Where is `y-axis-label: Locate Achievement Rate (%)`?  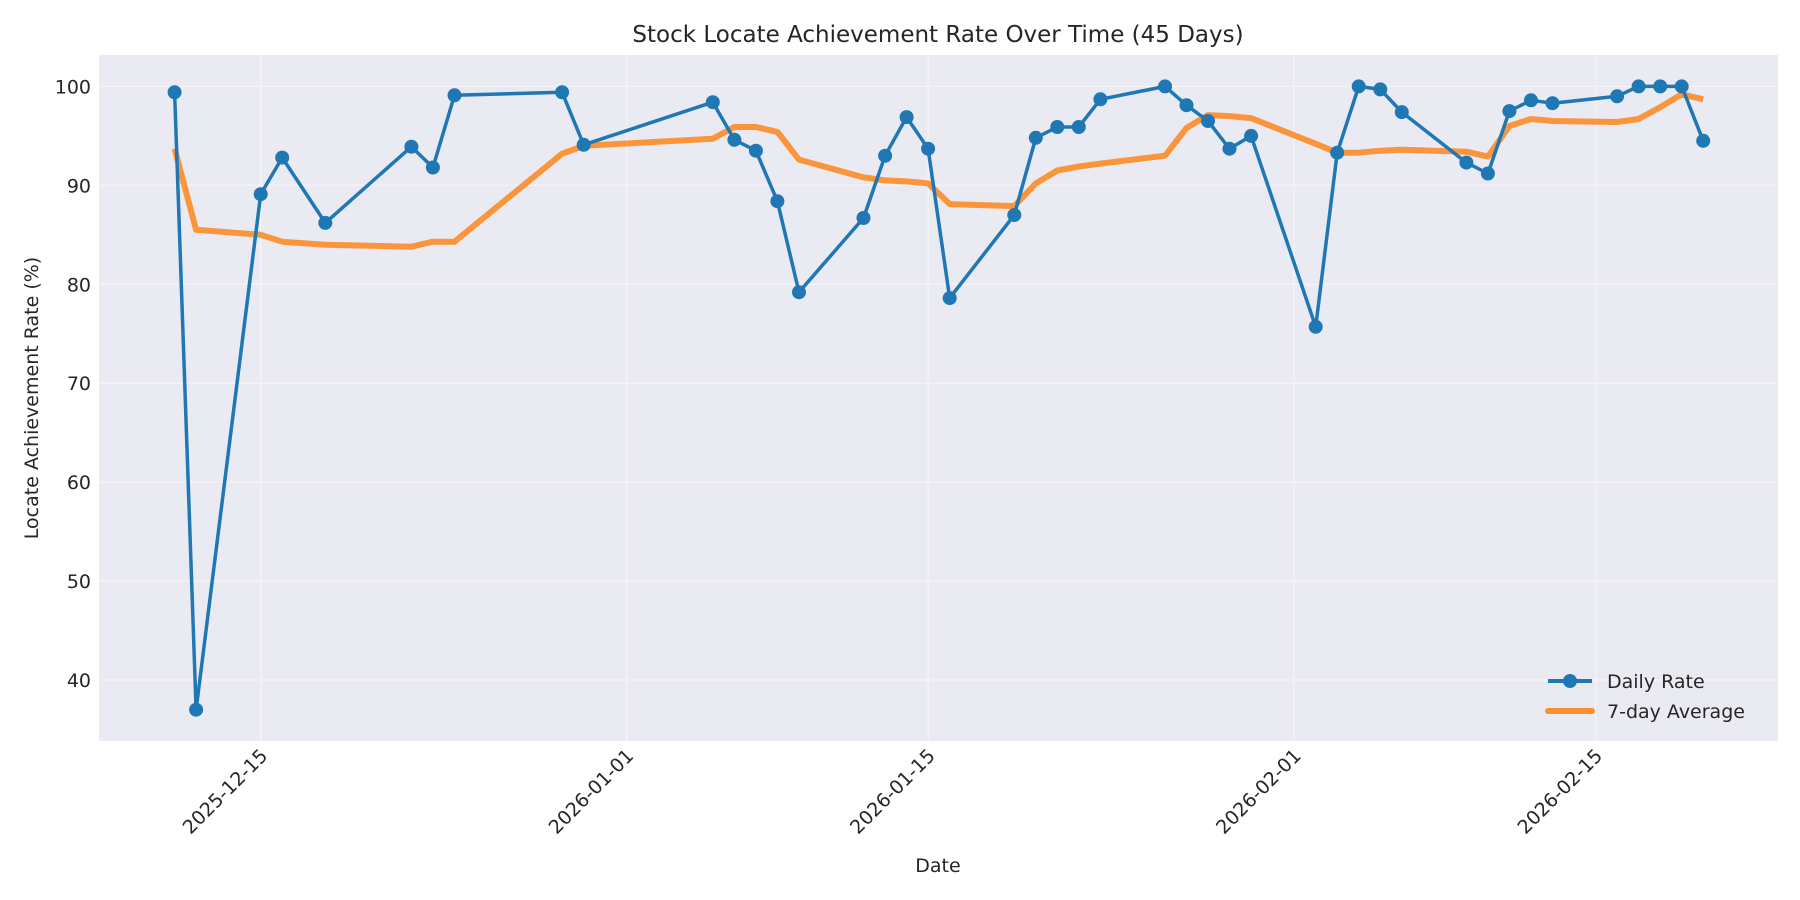 y-axis-label: Locate Achievement Rate (%) is located at coordinates (32, 398).